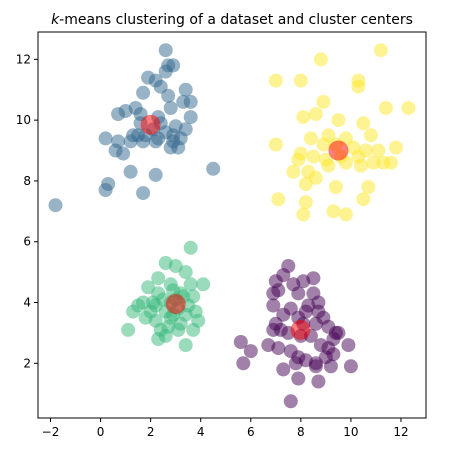 The height and width of the screenshot is (451, 457). I want to click on x-tick-label: 4, so click(201, 432).